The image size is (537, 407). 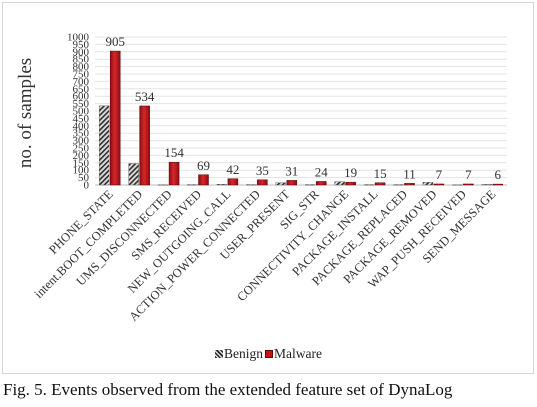 I want to click on y-tick-label: 700, so click(x=81, y=82).